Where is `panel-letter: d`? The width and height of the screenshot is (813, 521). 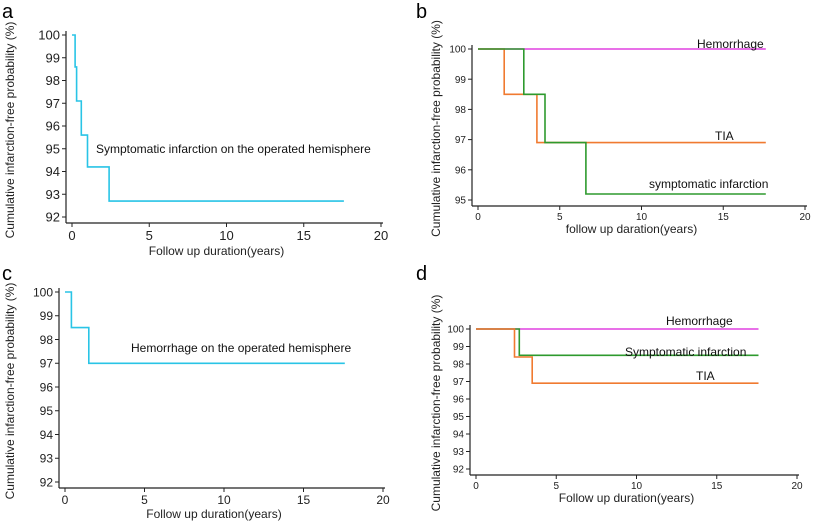 panel-letter: d is located at coordinates (421, 274).